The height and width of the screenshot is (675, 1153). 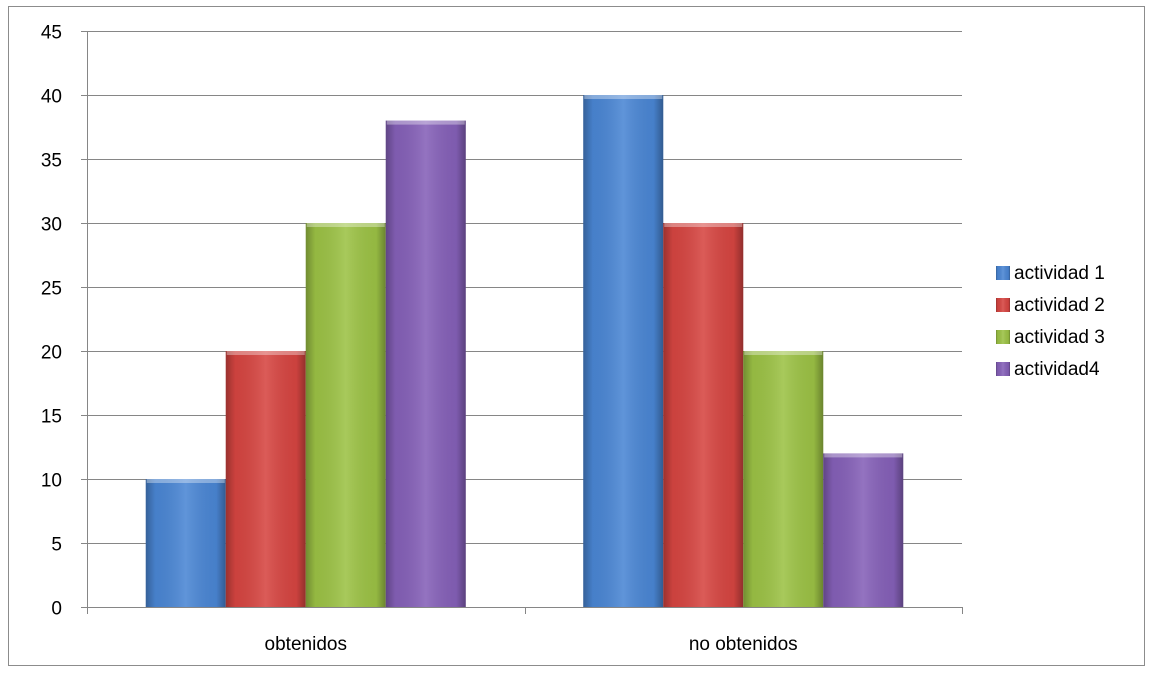 I want to click on legend-item-actividad-2: actividad 2, so click(x=1050, y=305).